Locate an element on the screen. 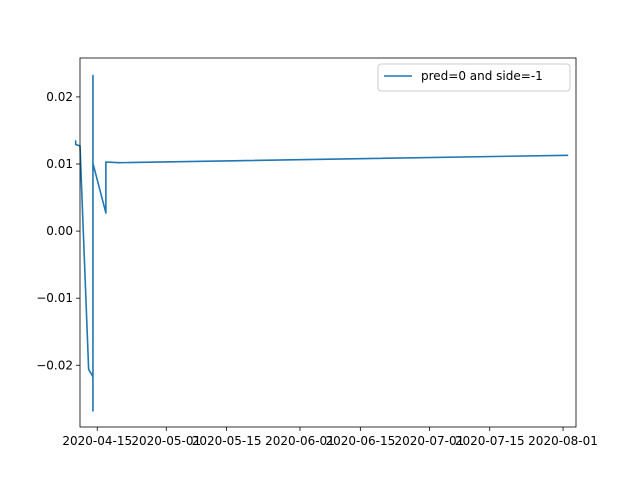 Image resolution: width=640 pixels, height=480 pixels. x-tick-label: 2020-05-15 is located at coordinates (227, 441).